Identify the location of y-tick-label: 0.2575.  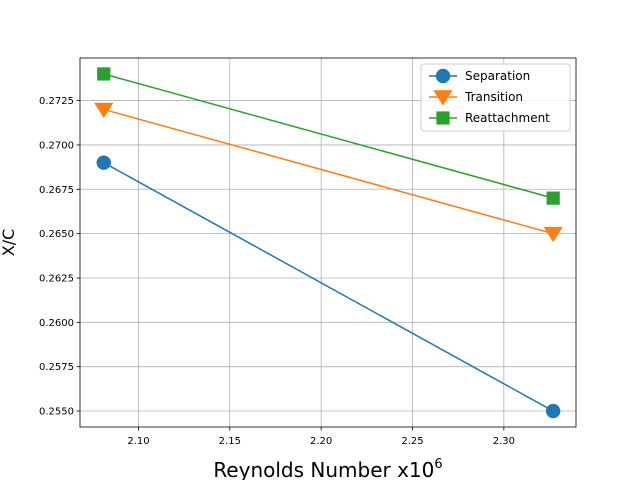
(56, 367).